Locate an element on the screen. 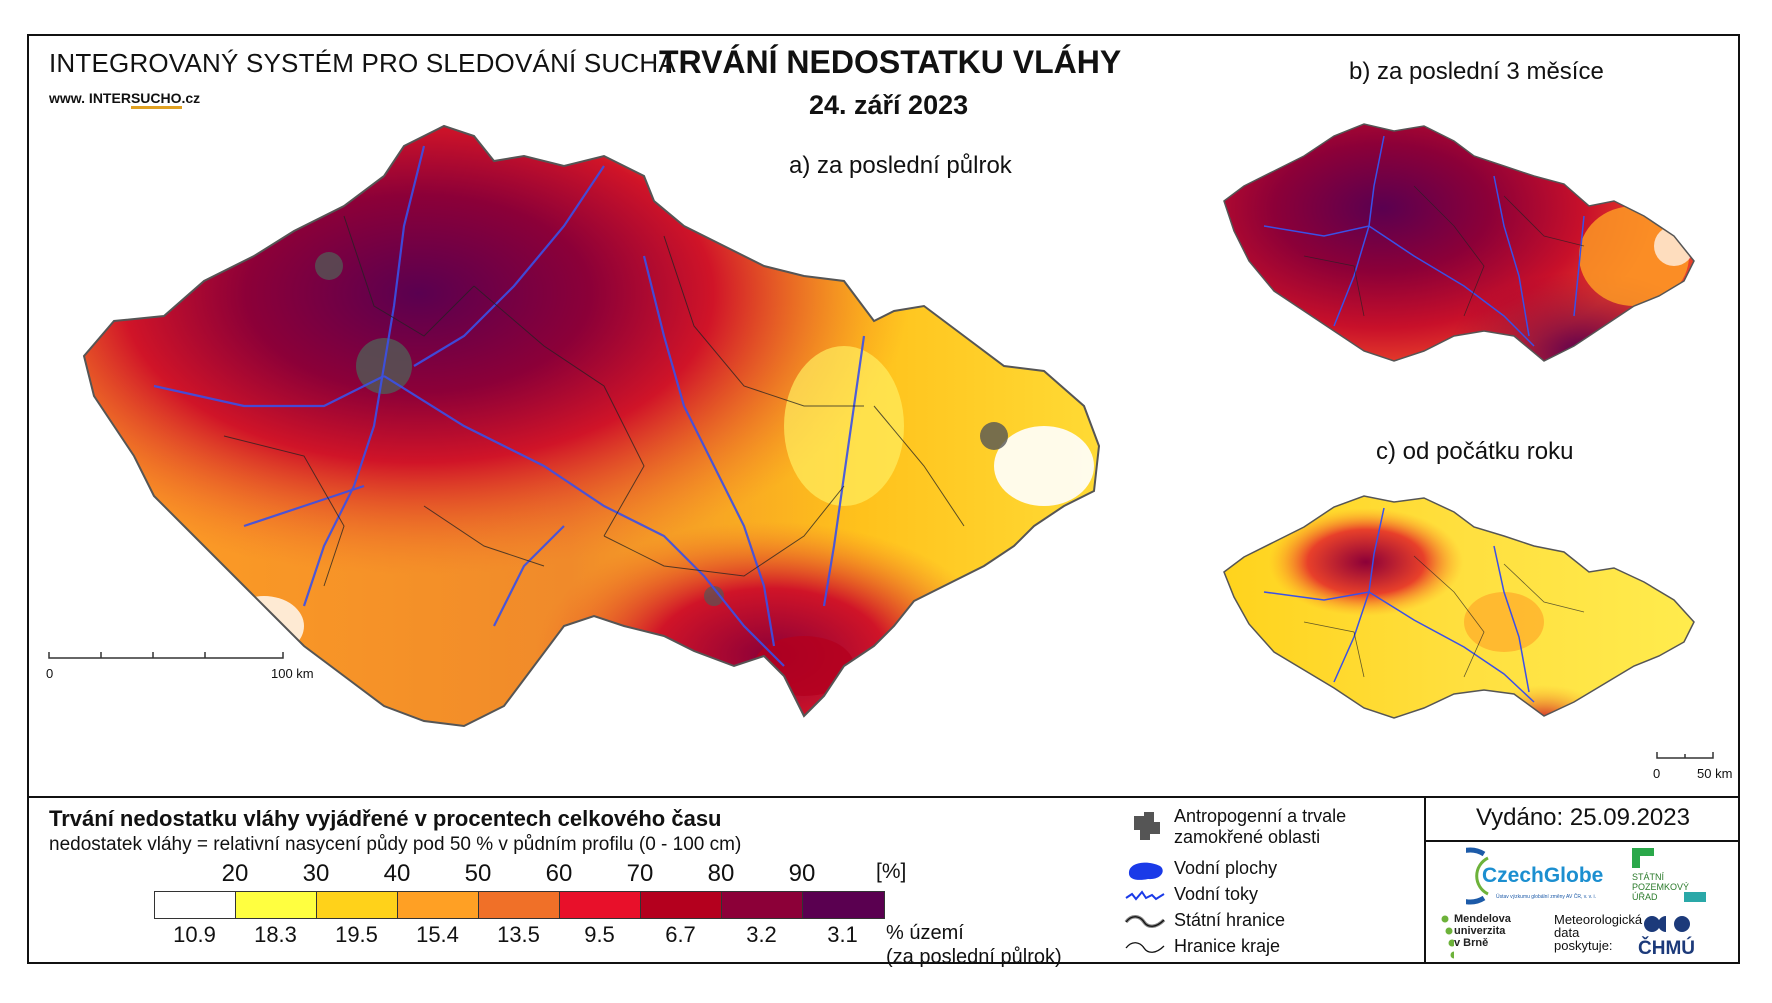 The image size is (1772, 1003). legend-area-share: 18.3 is located at coordinates (275, 934).